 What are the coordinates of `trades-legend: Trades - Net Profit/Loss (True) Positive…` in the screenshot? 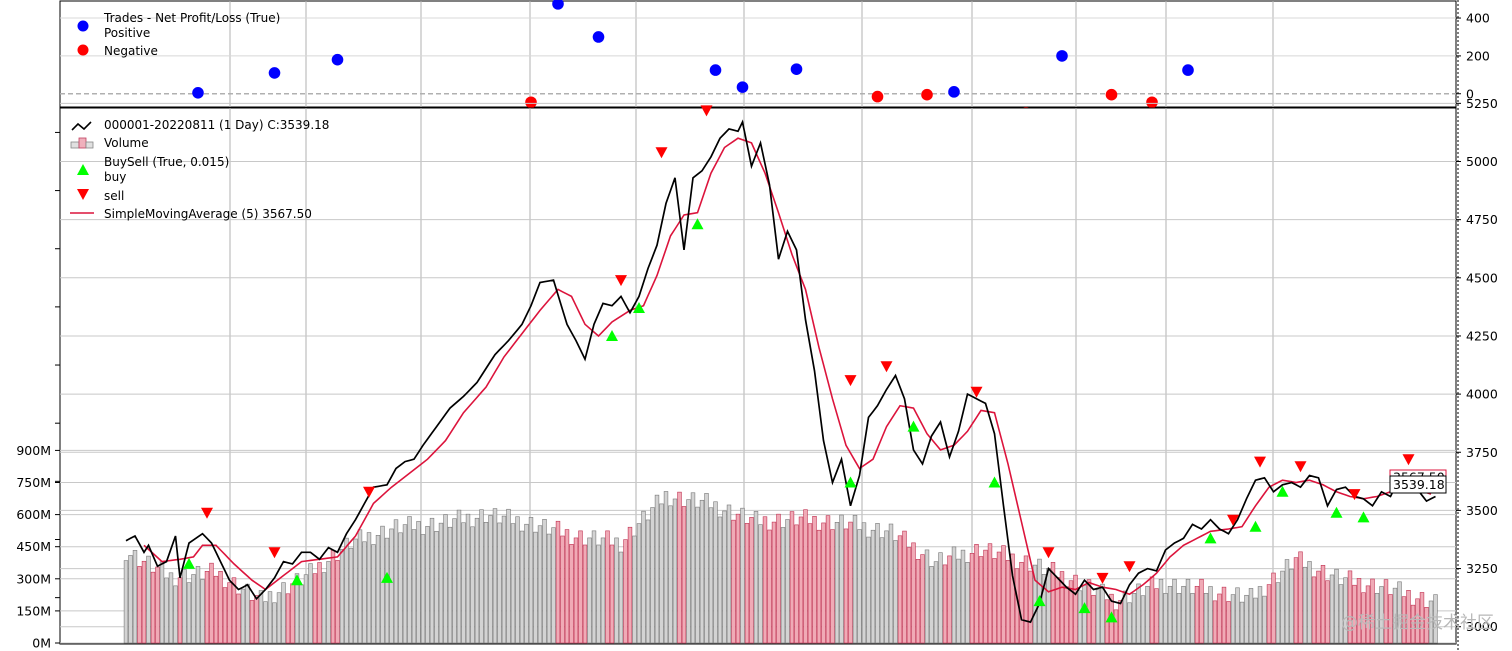 It's located at (178, 34).